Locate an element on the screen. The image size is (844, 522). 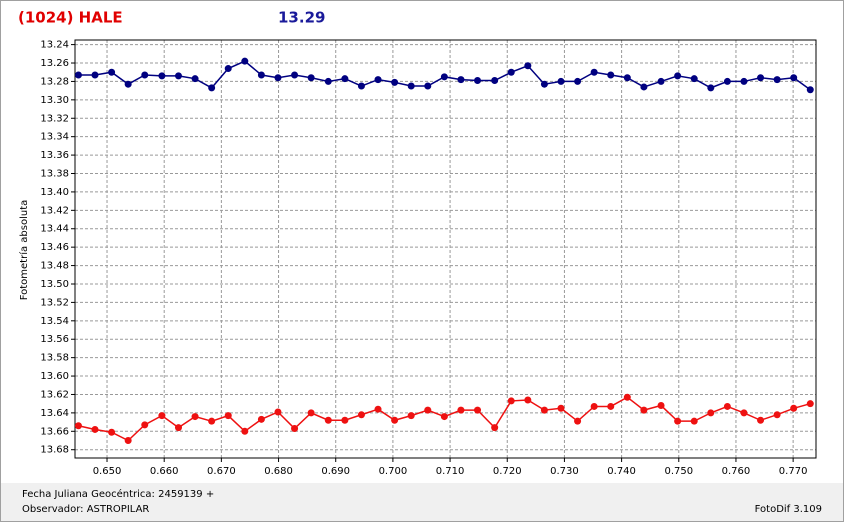
y-tick-label: 13.52 is located at coordinates (54, 302).